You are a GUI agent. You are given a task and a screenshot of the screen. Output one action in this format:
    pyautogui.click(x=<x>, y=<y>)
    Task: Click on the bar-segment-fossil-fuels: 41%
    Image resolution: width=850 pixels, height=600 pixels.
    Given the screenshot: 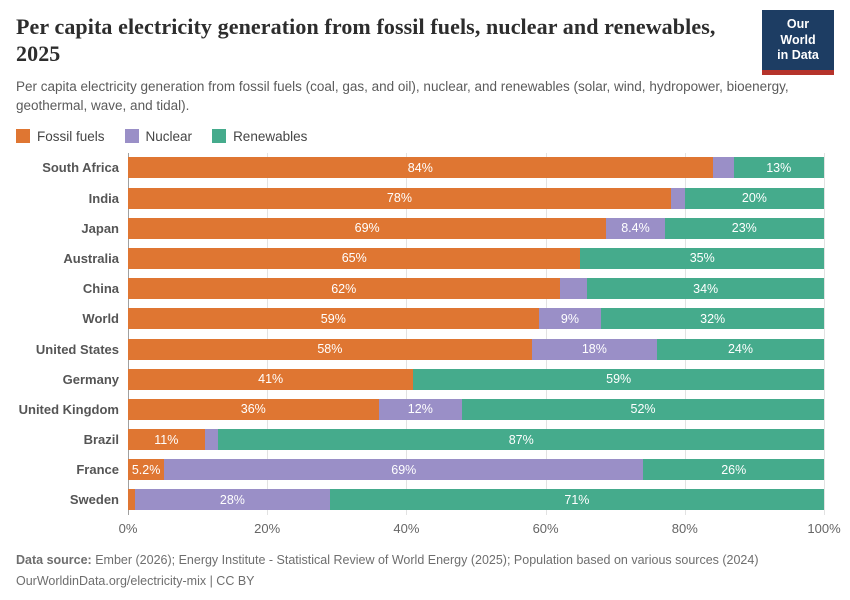 What is the action you would take?
    pyautogui.click(x=271, y=379)
    